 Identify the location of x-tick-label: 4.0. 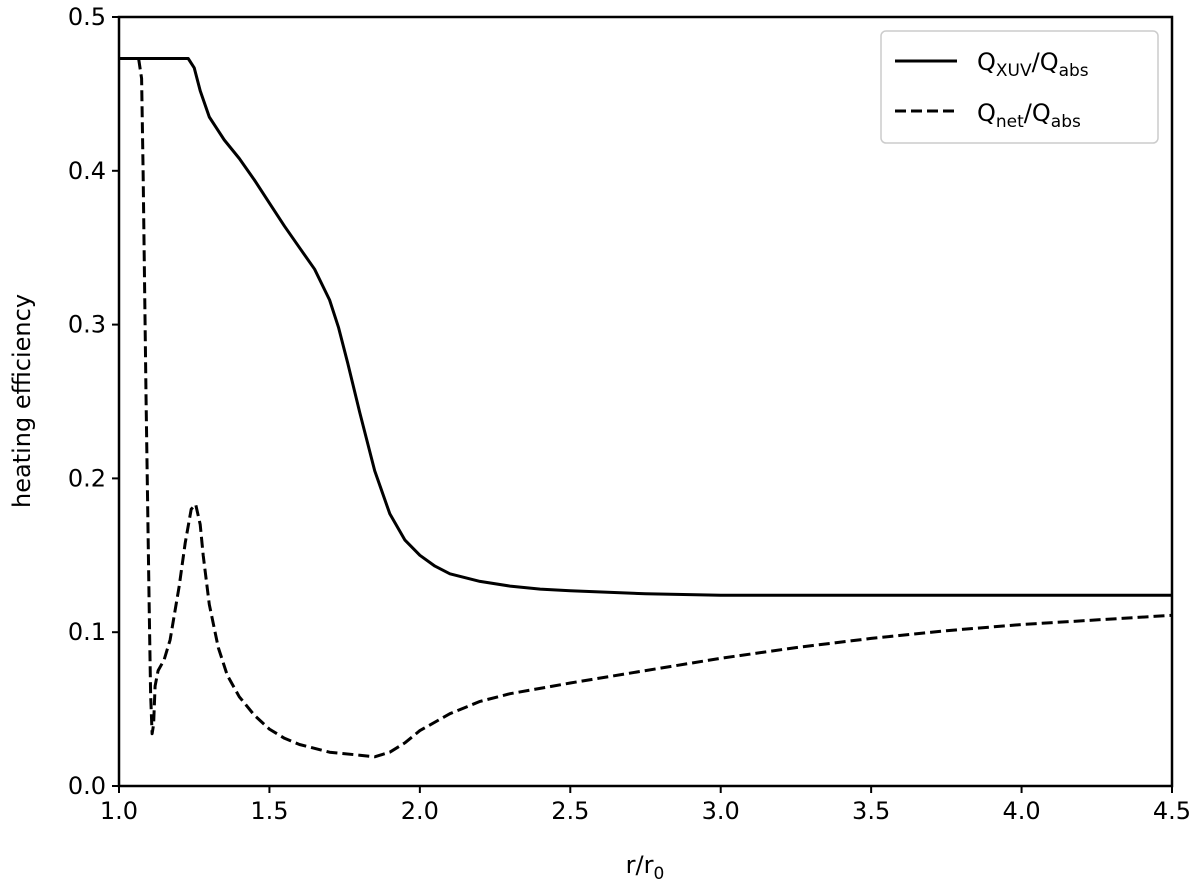
(1021, 811).